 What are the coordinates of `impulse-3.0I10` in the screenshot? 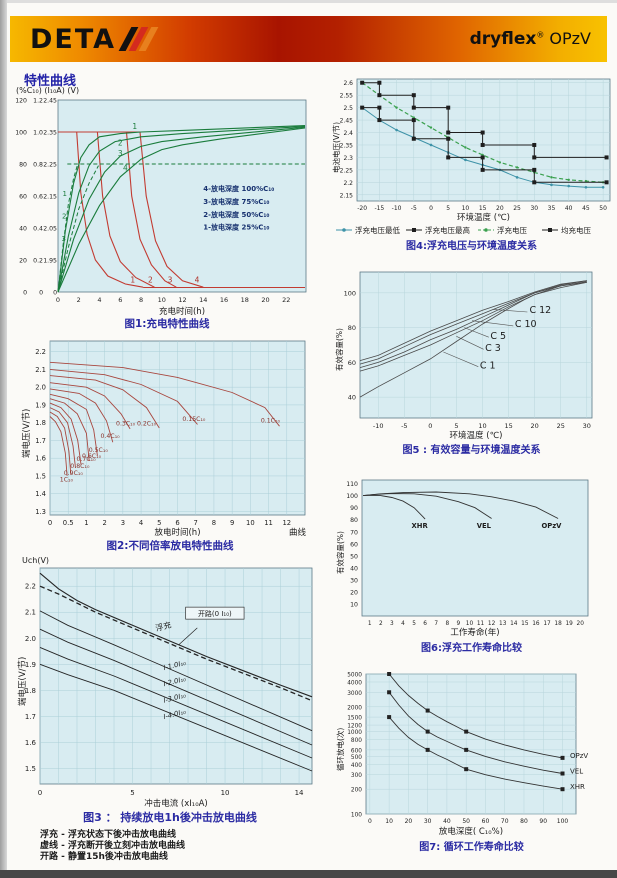 It's located at (176, 702).